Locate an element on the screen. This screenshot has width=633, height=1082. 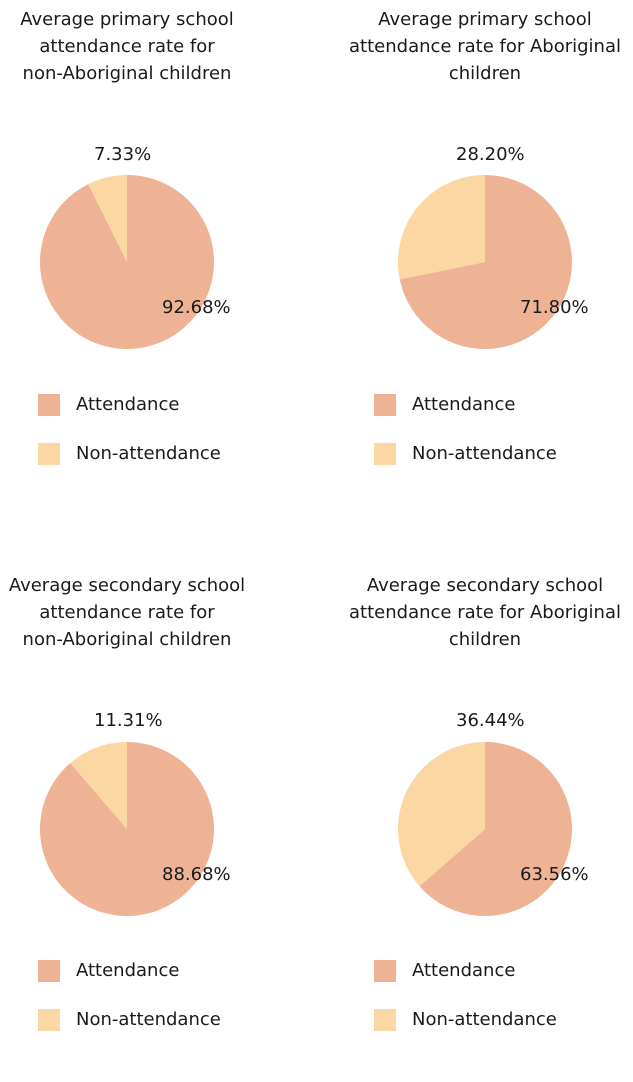
data-label-attendance: 71.80% is located at coordinates (554, 307).